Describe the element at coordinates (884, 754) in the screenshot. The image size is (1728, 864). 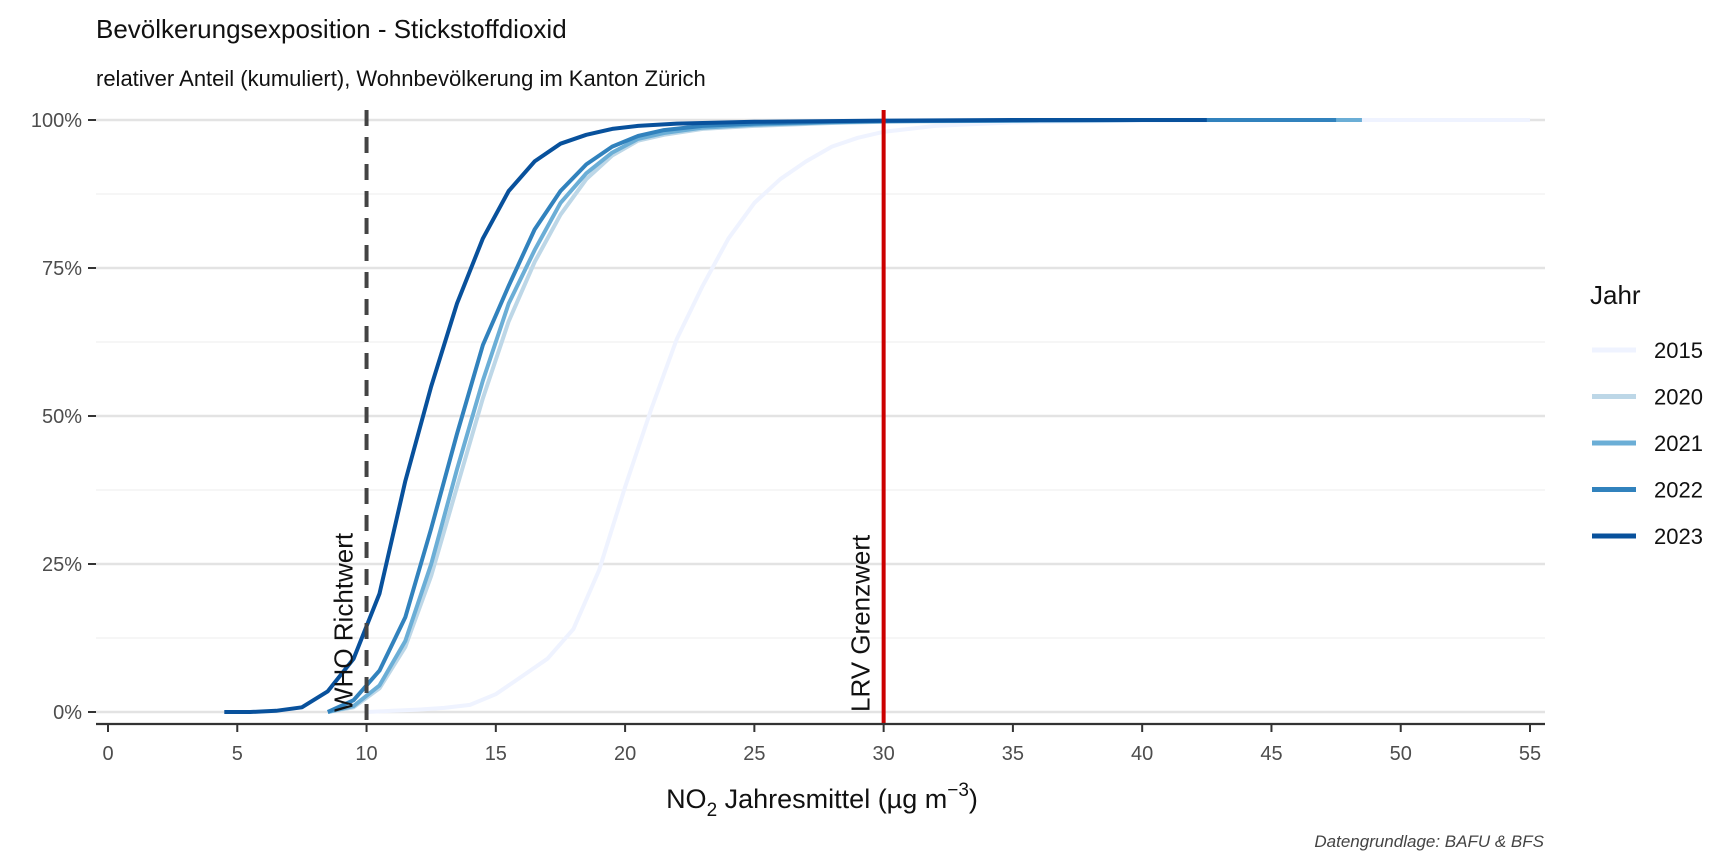
I see `x-tick-label: 30` at that location.